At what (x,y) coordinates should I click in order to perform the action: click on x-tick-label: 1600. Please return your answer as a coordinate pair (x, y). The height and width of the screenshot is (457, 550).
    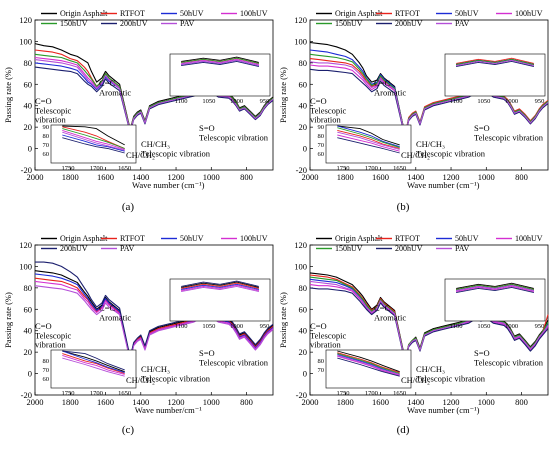
    Looking at the image, I should click on (105, 402).